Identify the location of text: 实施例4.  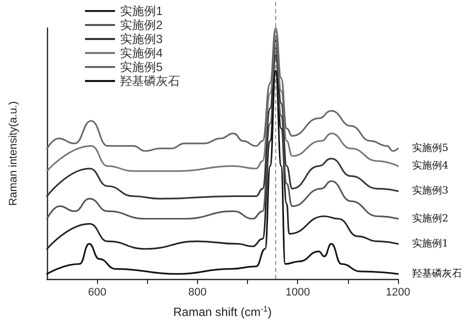
(430, 166).